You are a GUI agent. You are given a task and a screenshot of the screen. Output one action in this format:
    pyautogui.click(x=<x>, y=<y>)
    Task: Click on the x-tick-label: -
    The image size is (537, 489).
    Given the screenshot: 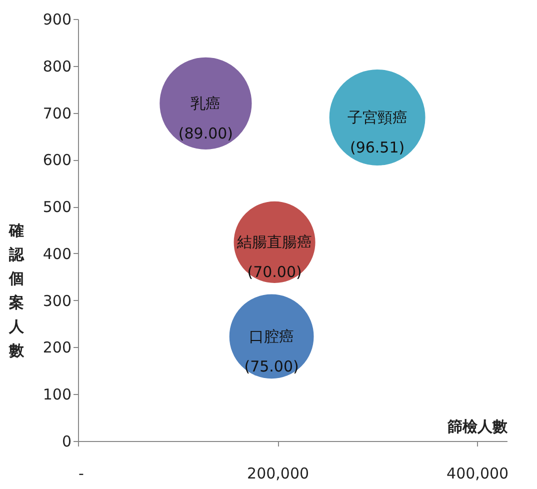 What is the action you would take?
    pyautogui.click(x=81, y=473)
    